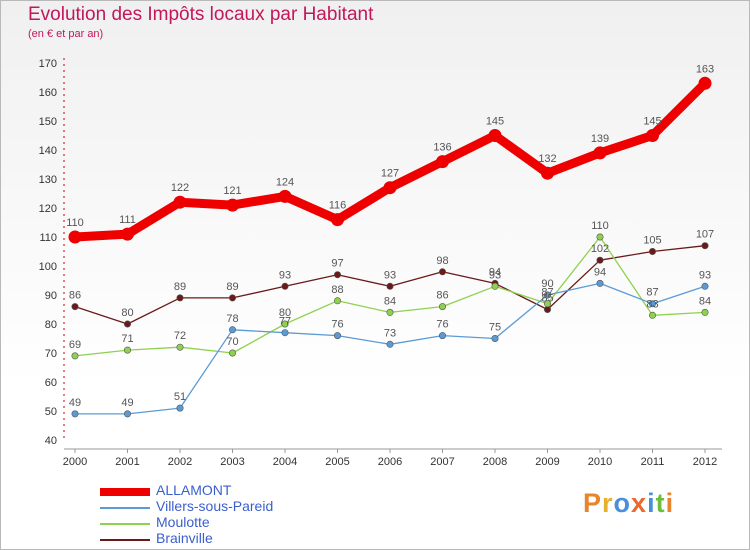 The height and width of the screenshot is (550, 750). I want to click on y-tick-label-160: 160, so click(48, 93).